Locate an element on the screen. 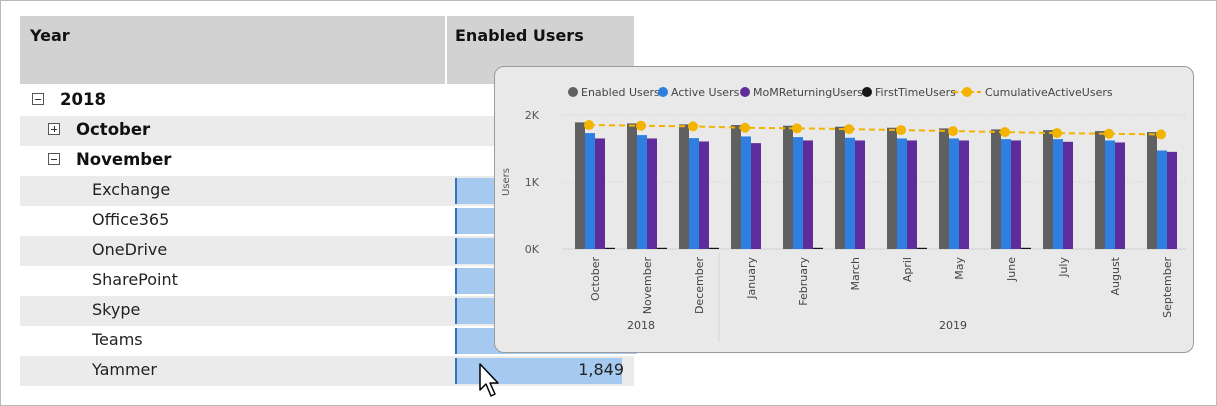 The width and height of the screenshot is (1217, 406). enabled-users-value: 1,849 is located at coordinates (601, 369).